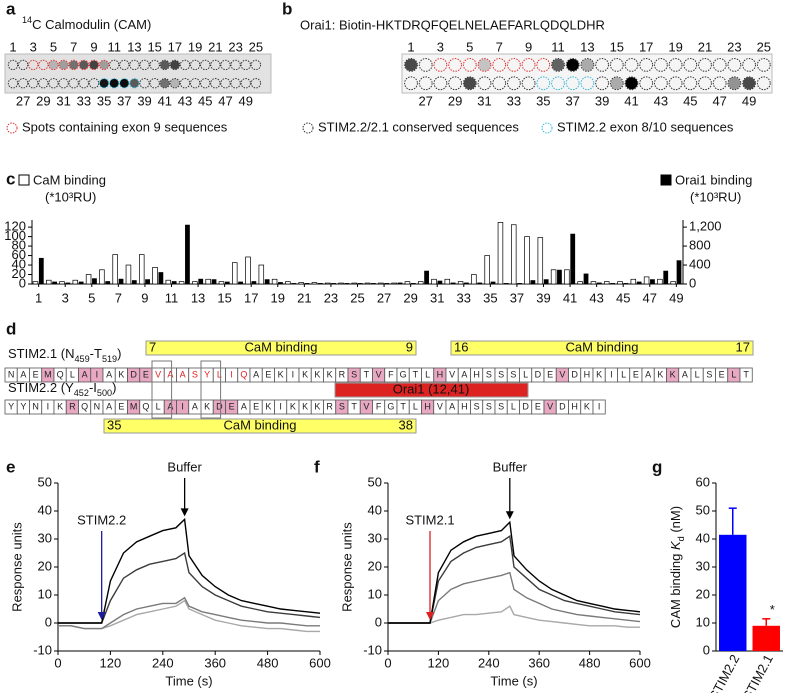 The height and width of the screenshot is (693, 788). What do you see at coordinates (700, 245) in the screenshot?
I see `y2-tick-label: 800` at bounding box center [700, 245].